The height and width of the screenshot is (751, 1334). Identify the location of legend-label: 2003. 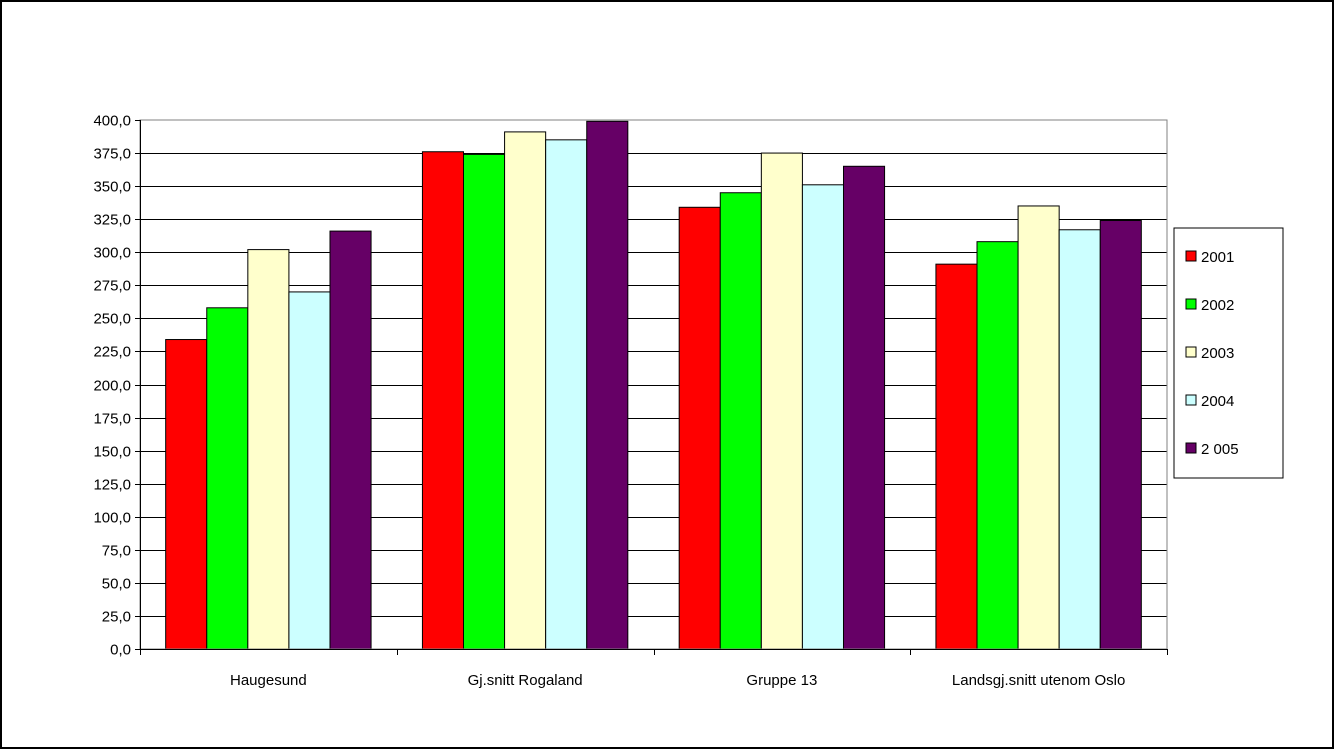
(1217, 353).